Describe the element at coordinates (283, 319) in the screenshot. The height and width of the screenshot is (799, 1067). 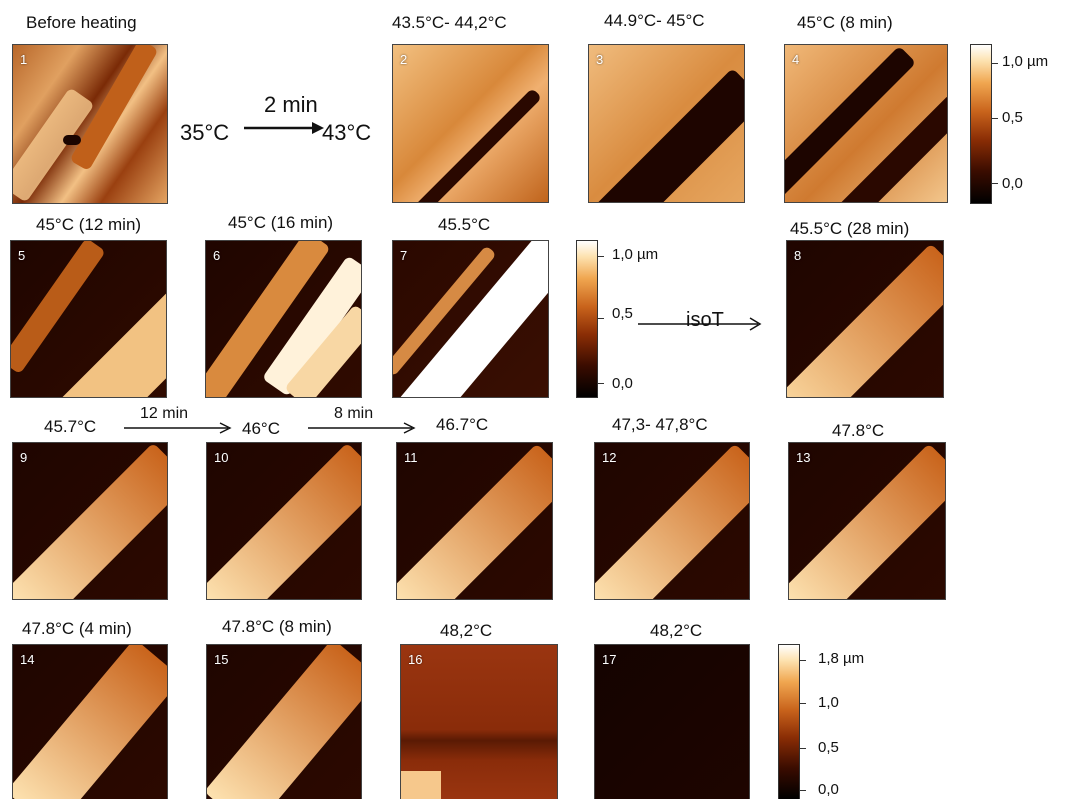
I see `afm-image-6: 6` at that location.